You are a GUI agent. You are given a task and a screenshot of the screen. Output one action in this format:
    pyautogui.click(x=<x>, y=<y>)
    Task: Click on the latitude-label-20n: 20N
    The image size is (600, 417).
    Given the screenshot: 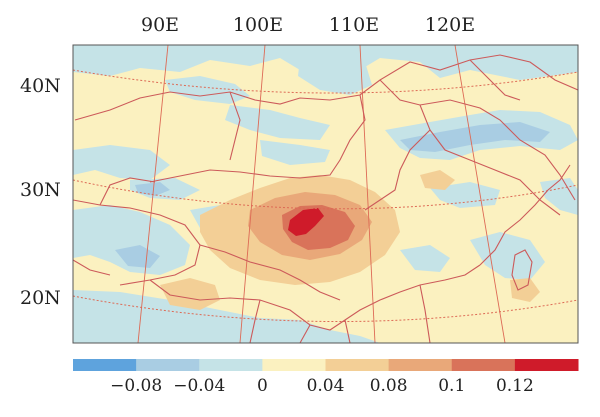 What is the action you would take?
    pyautogui.click(x=40, y=298)
    